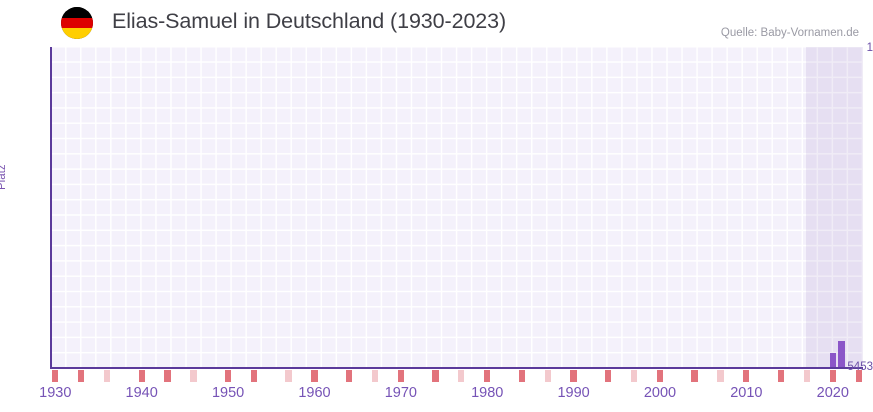 The width and height of the screenshot is (873, 412). I want to click on x-tick-label: 2000, so click(660, 393).